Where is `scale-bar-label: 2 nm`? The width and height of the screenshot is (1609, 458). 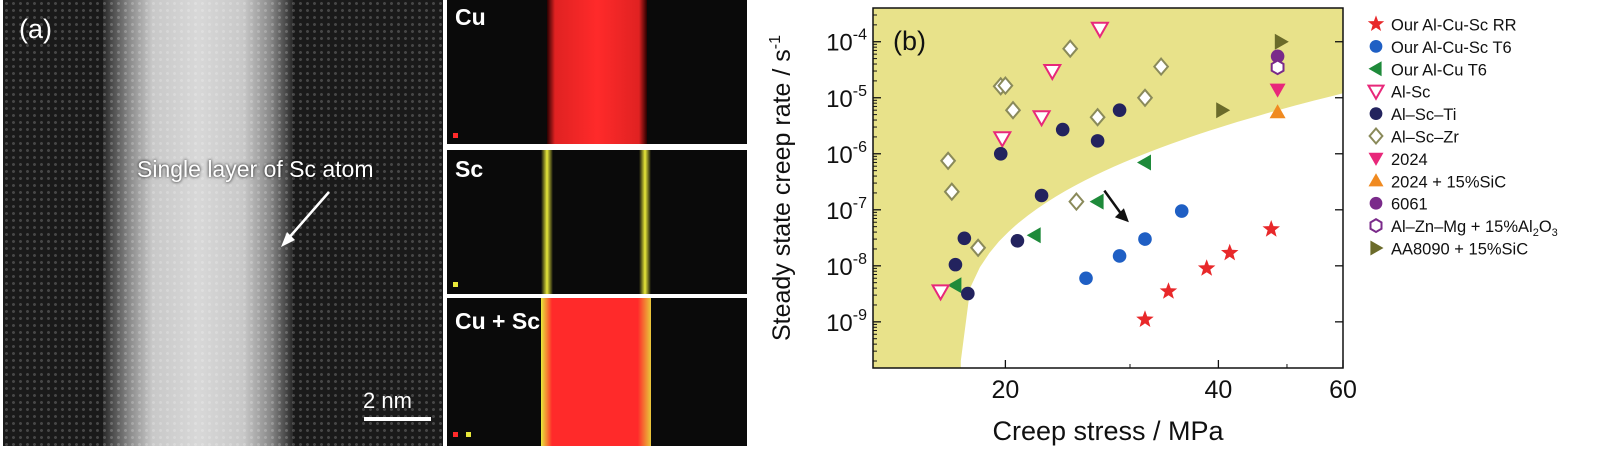
scale-bar-label: 2 nm is located at coordinates (387, 400).